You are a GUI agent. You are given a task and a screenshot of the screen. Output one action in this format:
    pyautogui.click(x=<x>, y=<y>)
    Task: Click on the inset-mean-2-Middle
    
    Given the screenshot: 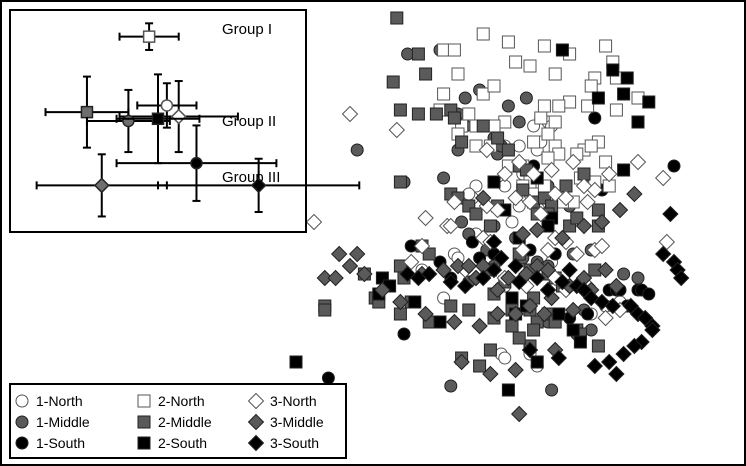 What is the action you would take?
    pyautogui.click(x=87, y=112)
    